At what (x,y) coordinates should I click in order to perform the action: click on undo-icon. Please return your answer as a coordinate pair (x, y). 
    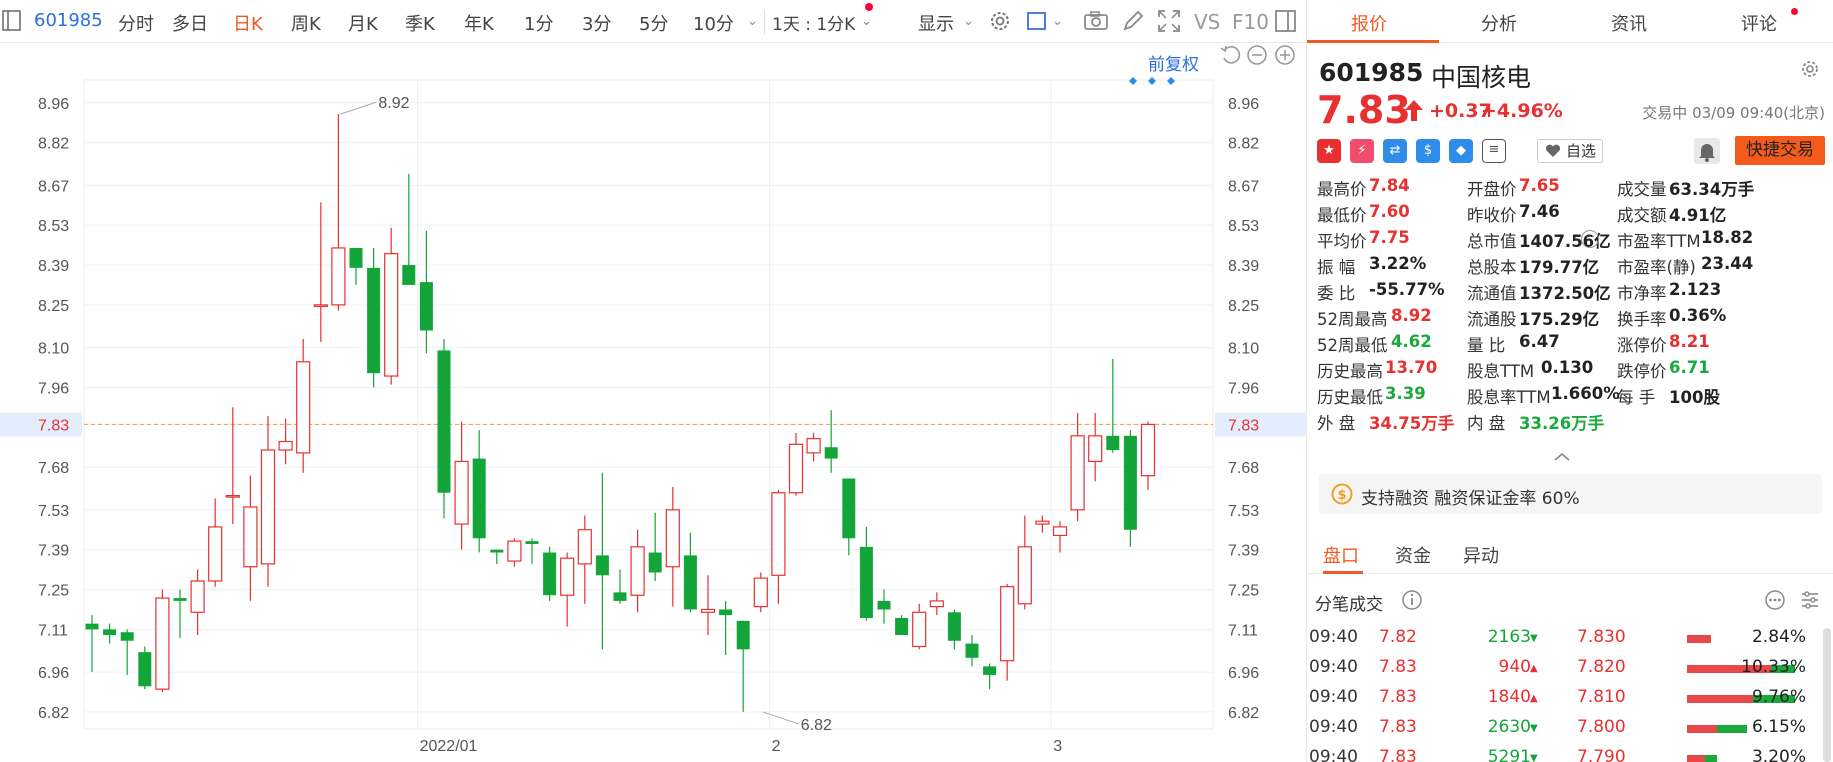
    Looking at the image, I should click on (1230, 55).